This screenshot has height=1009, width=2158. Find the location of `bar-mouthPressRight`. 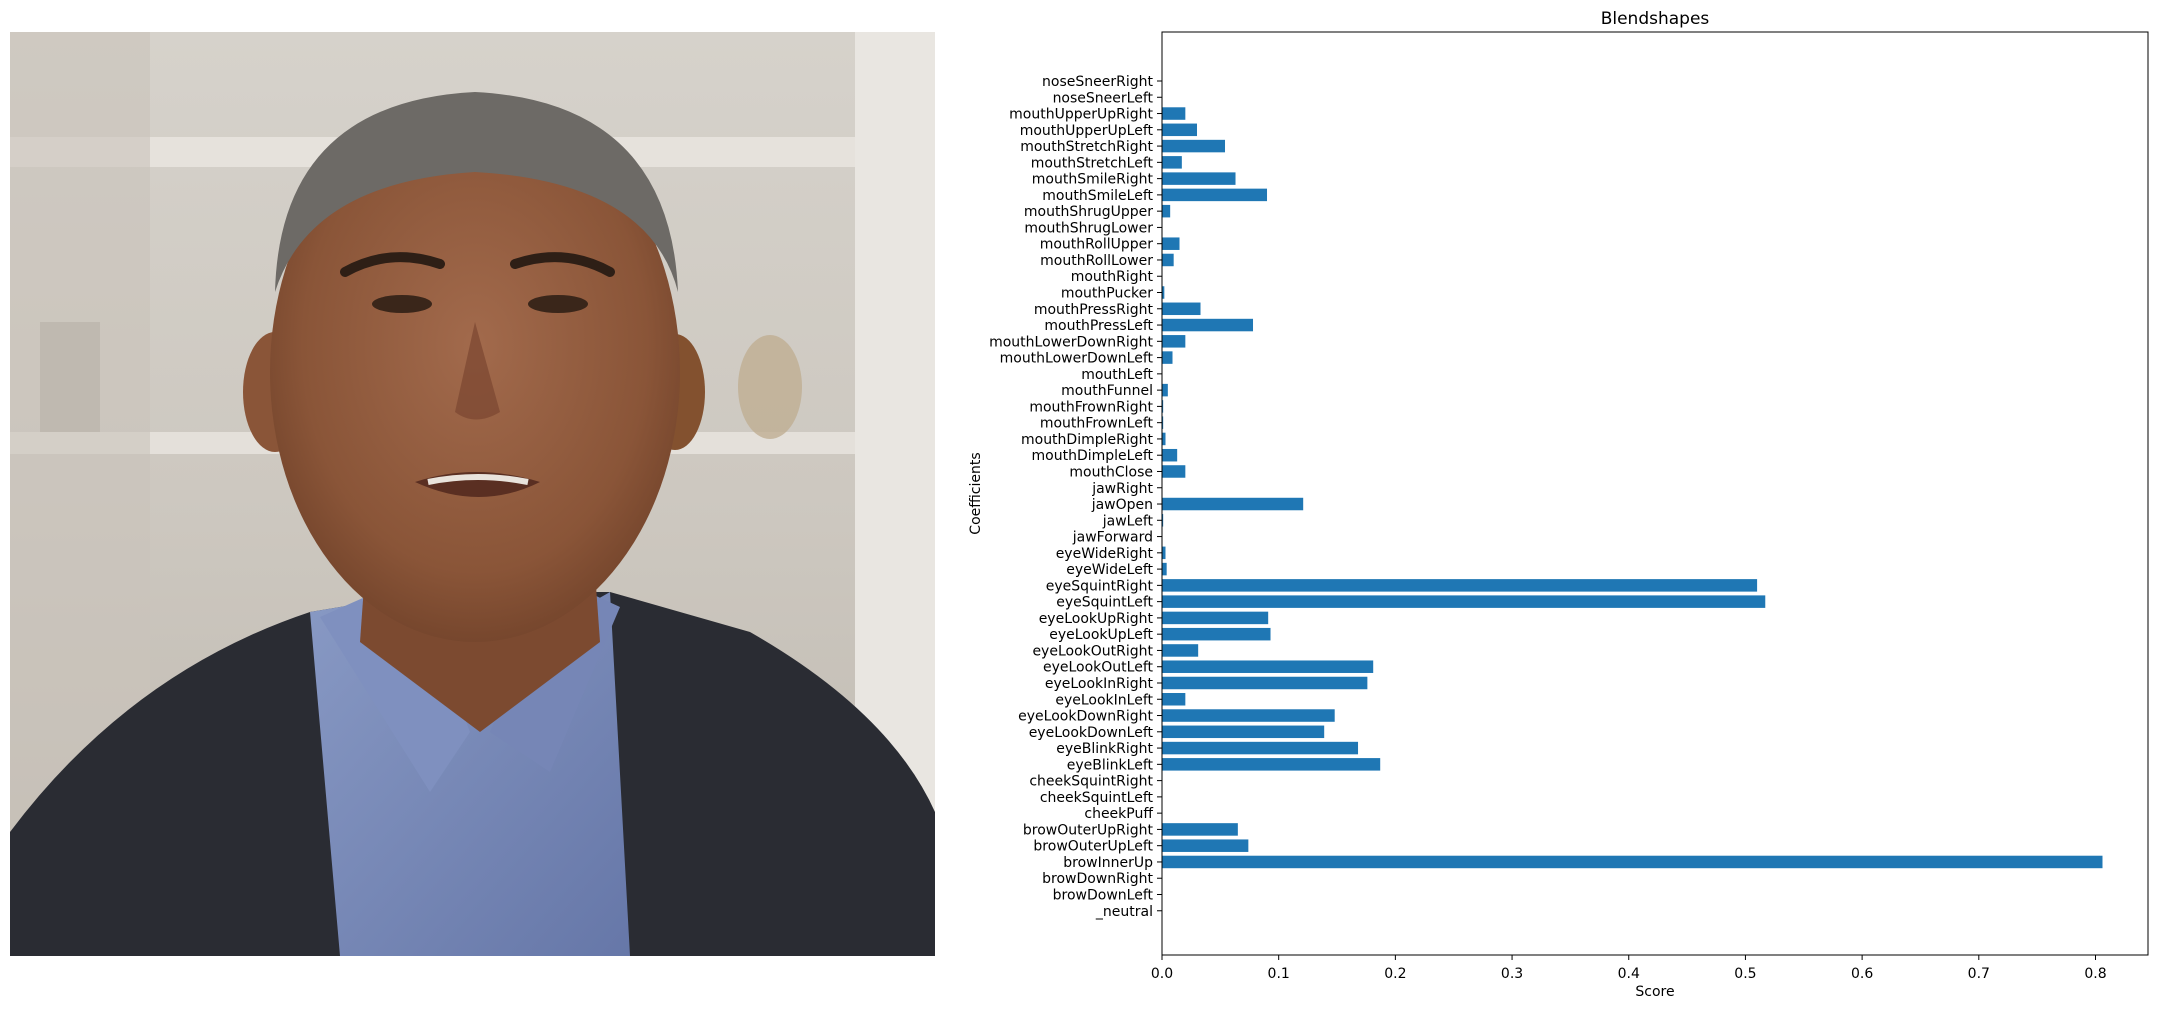

bar-mouthPressRight is located at coordinates (1181, 309).